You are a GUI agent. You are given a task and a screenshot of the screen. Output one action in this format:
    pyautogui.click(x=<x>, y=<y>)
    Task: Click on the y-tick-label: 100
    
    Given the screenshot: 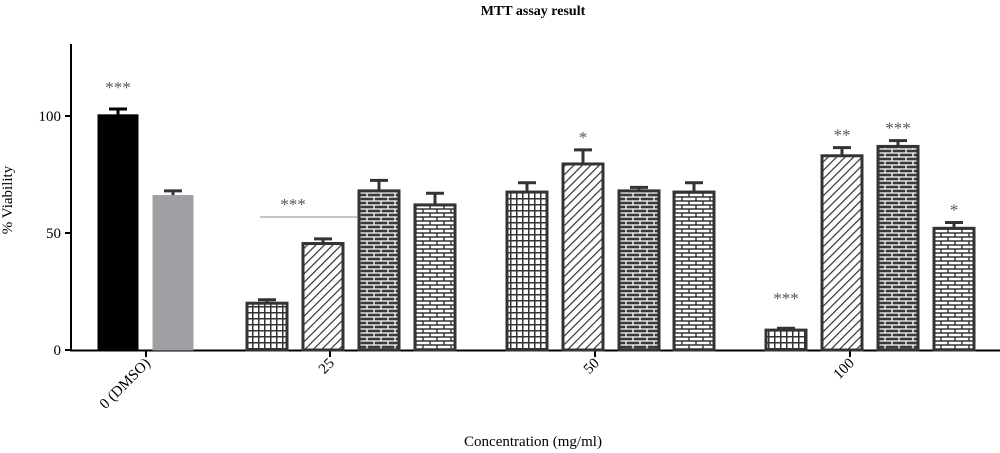 What is the action you would take?
    pyautogui.click(x=50, y=117)
    